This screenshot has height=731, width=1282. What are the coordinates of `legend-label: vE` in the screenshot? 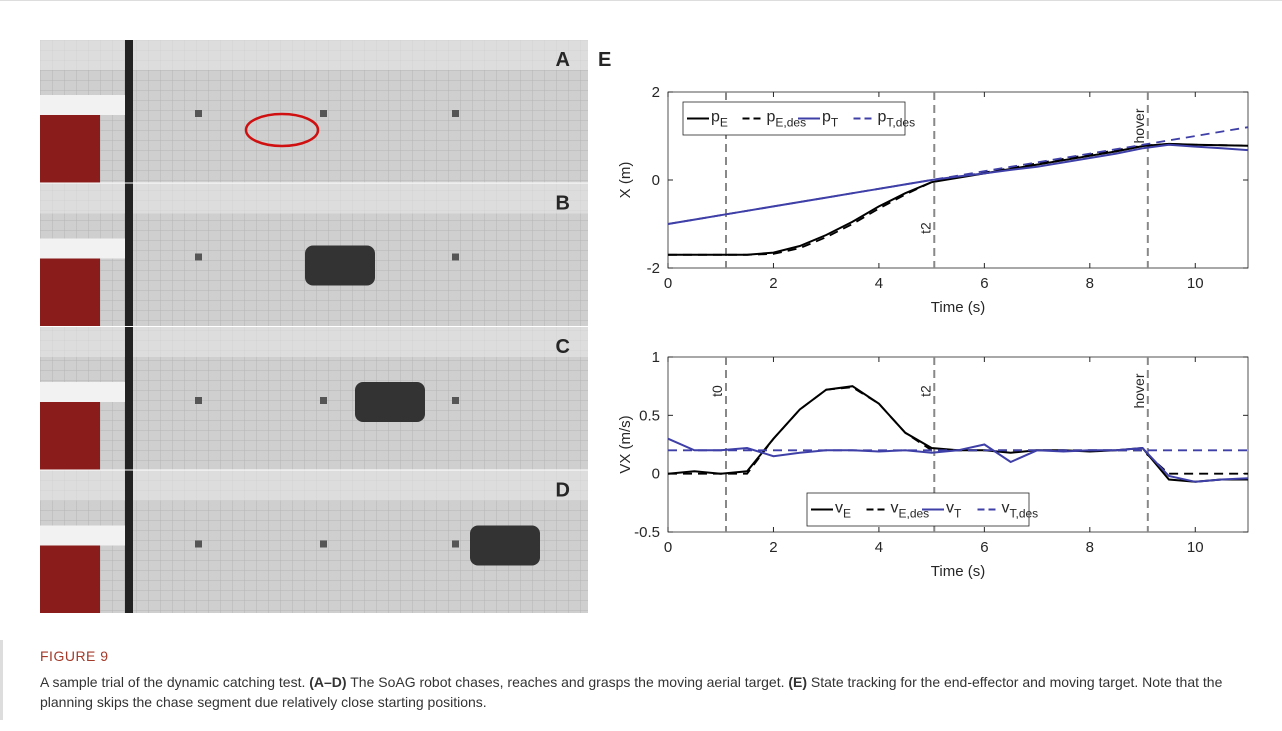 It's located at (843, 510).